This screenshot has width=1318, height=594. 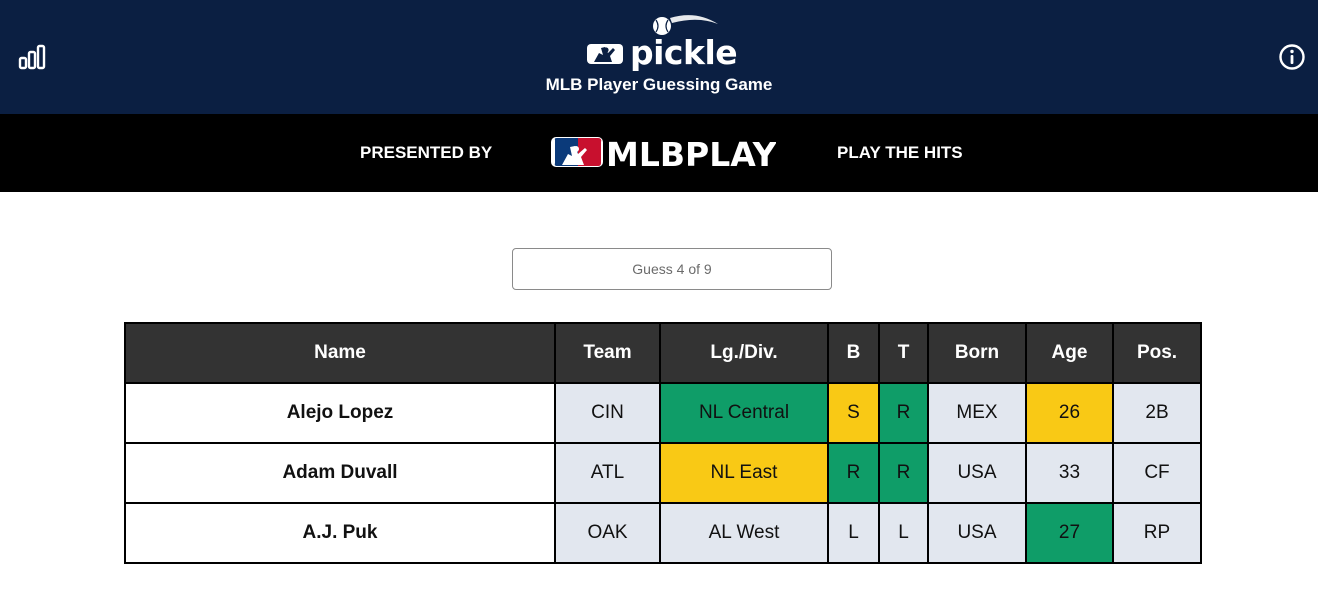 What do you see at coordinates (1157, 533) in the screenshot?
I see `position-cell: RP` at bounding box center [1157, 533].